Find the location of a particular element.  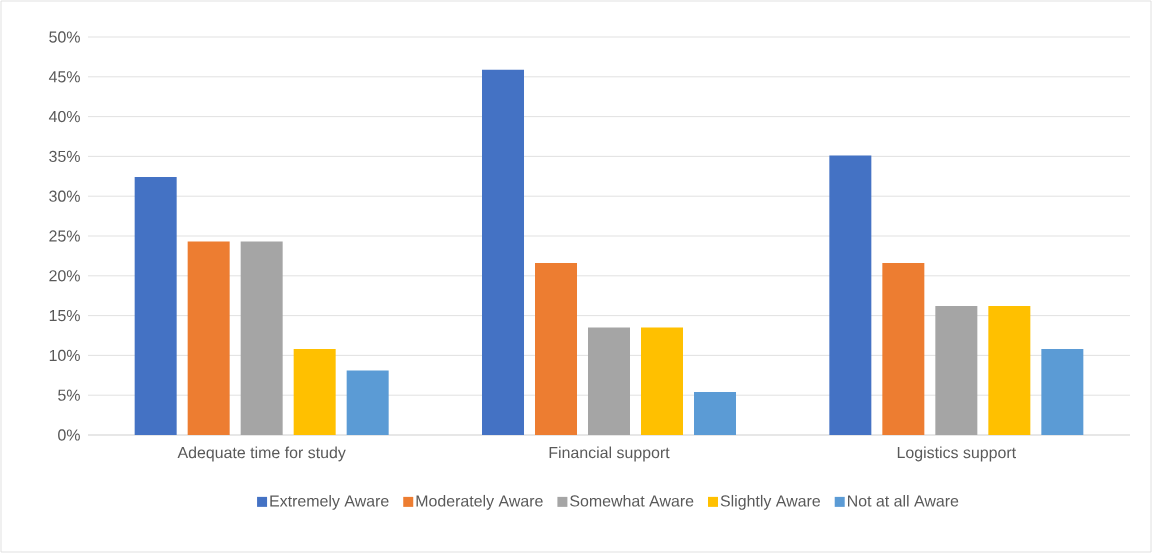

y-tick-label: 35% is located at coordinates (64, 156).